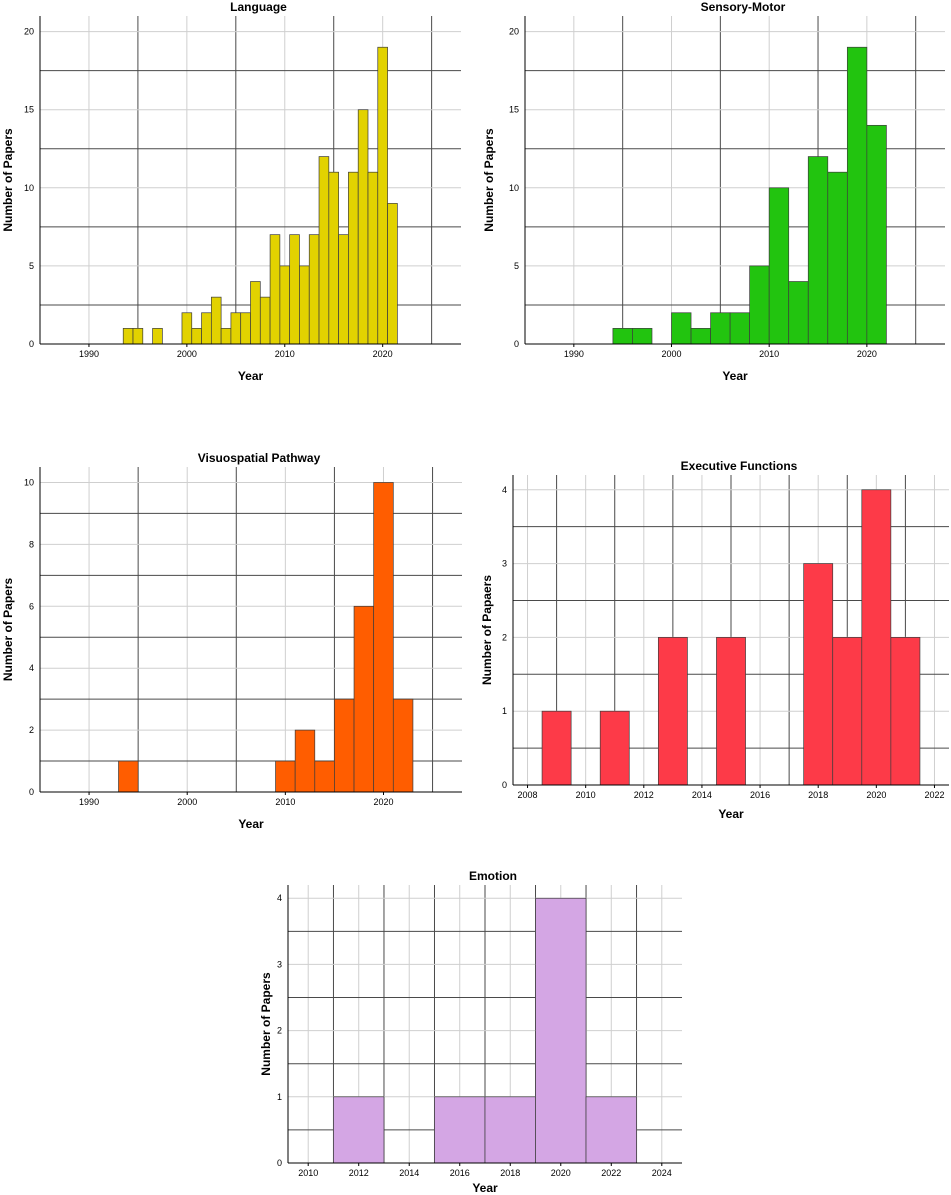 Image resolution: width=951 pixels, height=1195 pixels. What do you see at coordinates (383, 354) in the screenshot?
I see `language-x-tick-label: 2020` at bounding box center [383, 354].